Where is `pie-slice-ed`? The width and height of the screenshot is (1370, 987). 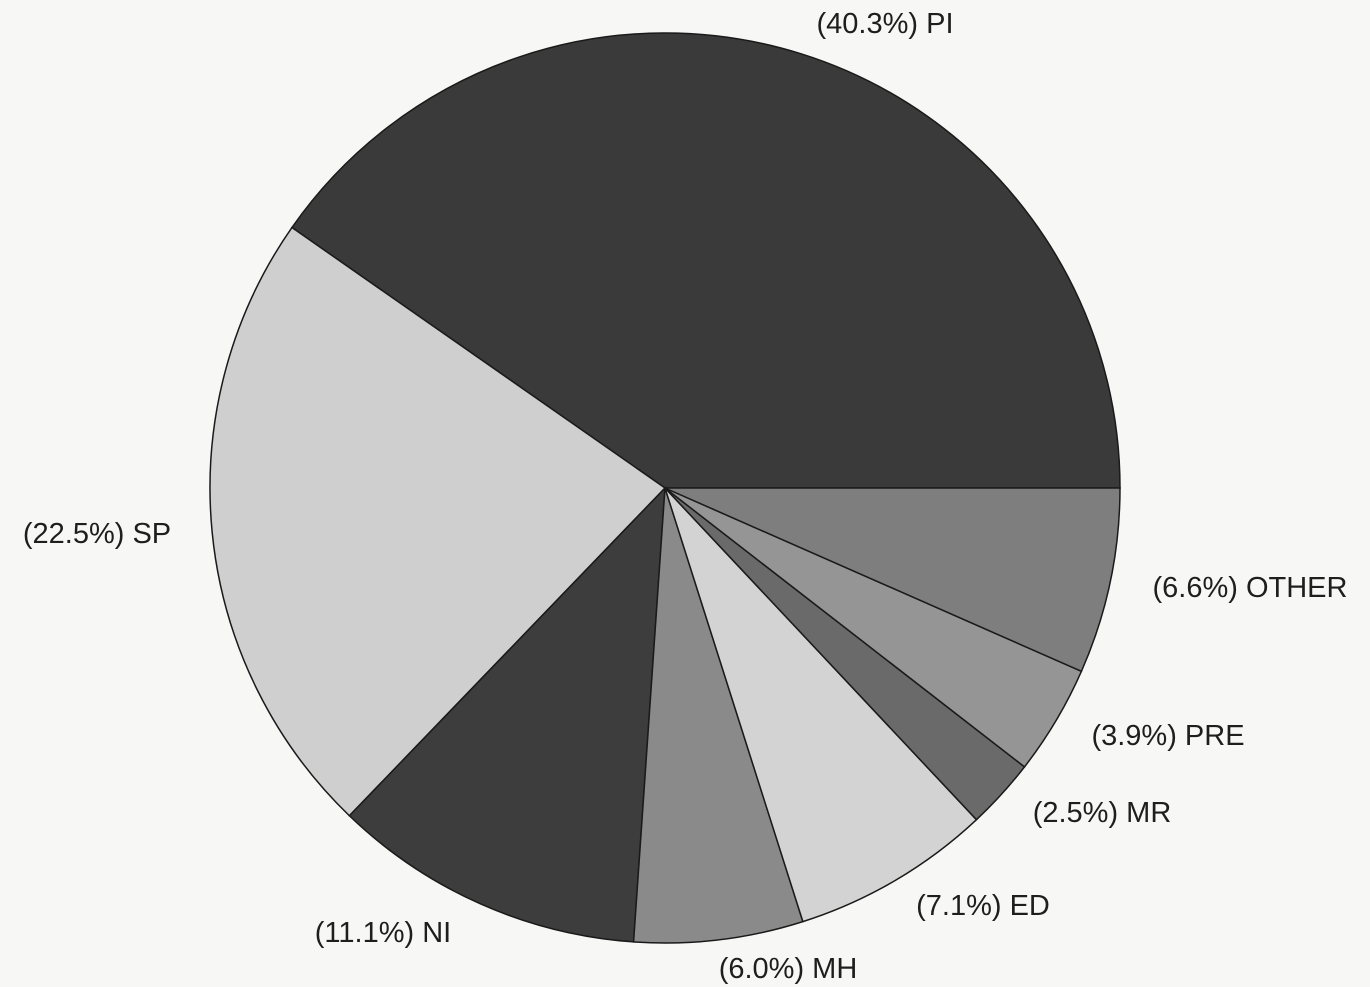
pie-slice-ed is located at coordinates (821, 705).